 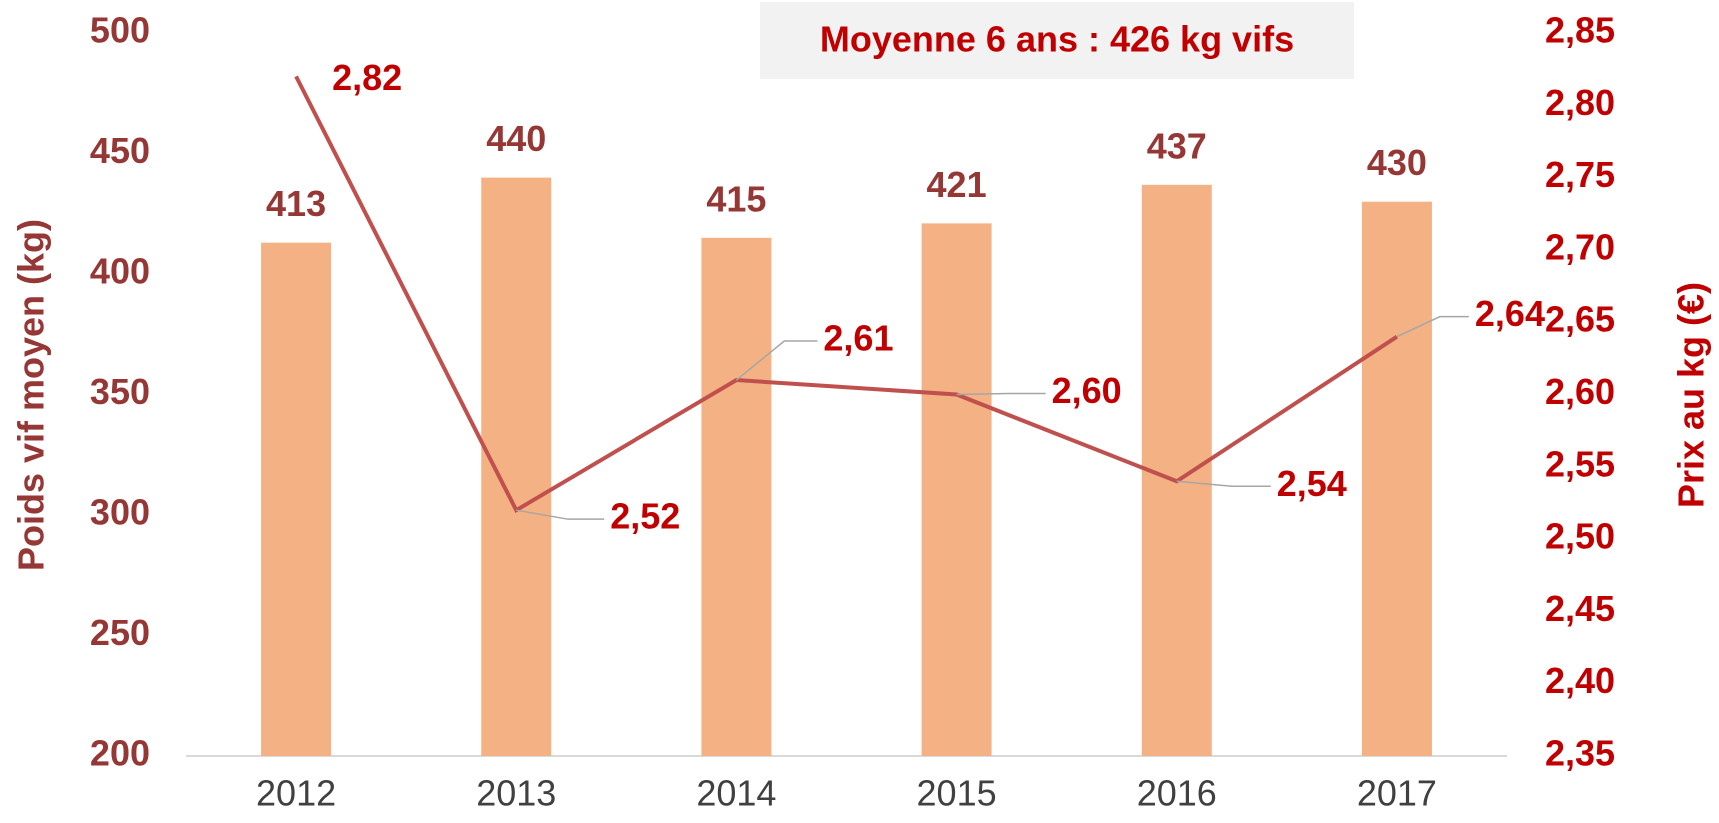 What do you see at coordinates (1177, 793) in the screenshot?
I see `x-tick-label: 2016` at bounding box center [1177, 793].